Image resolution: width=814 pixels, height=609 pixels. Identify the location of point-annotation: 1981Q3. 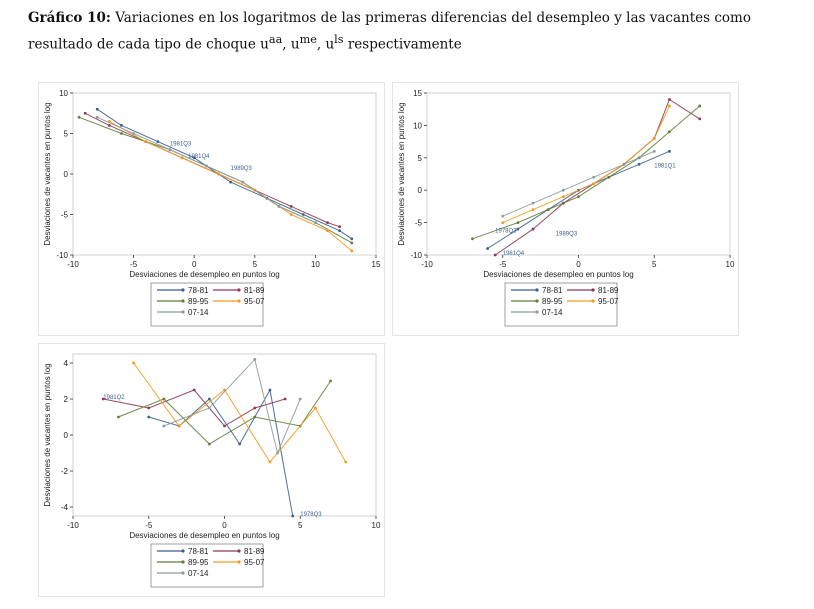
(181, 145).